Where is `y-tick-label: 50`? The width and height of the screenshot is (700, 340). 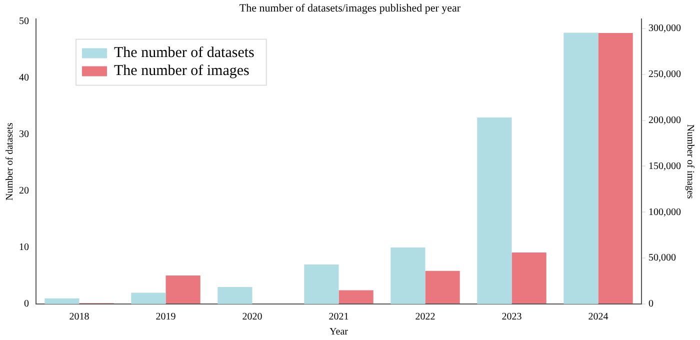 y-tick-label: 50 is located at coordinates (24, 22).